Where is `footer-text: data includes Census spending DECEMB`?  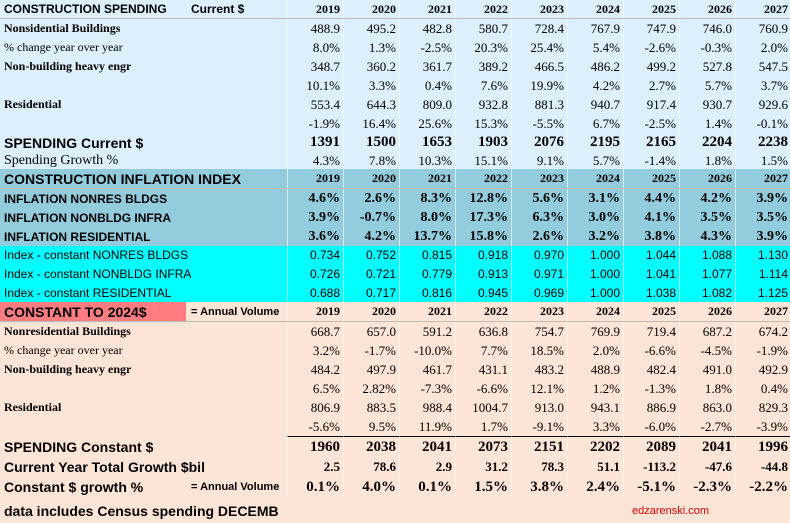 footer-text: data includes Census spending DECEMB is located at coordinates (141, 510).